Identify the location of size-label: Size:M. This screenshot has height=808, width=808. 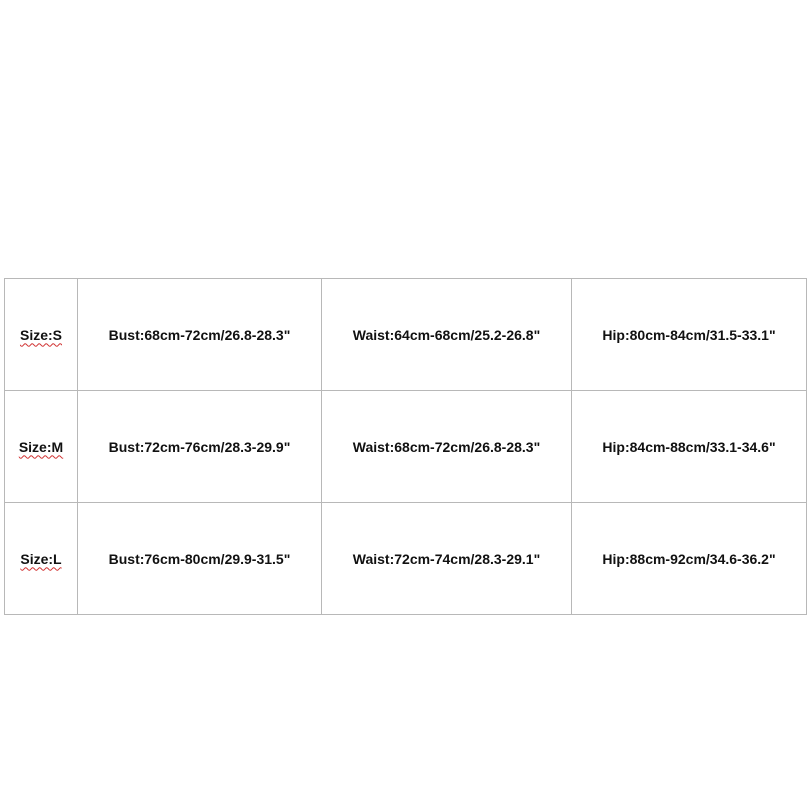
(41, 446).